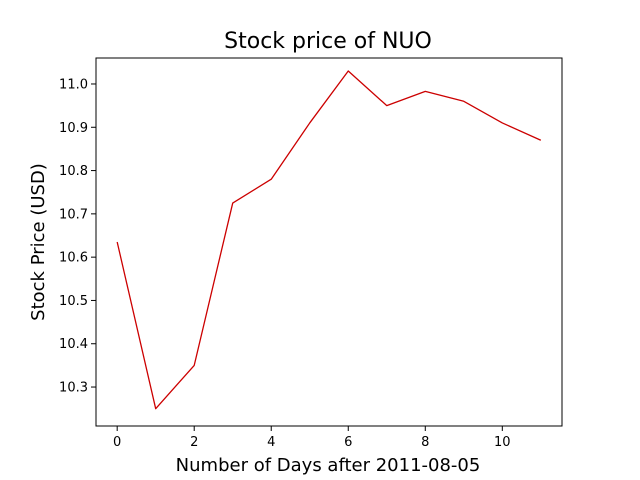 This screenshot has height=480, width=640. What do you see at coordinates (194, 442) in the screenshot?
I see `x-tick-label: 2` at bounding box center [194, 442].